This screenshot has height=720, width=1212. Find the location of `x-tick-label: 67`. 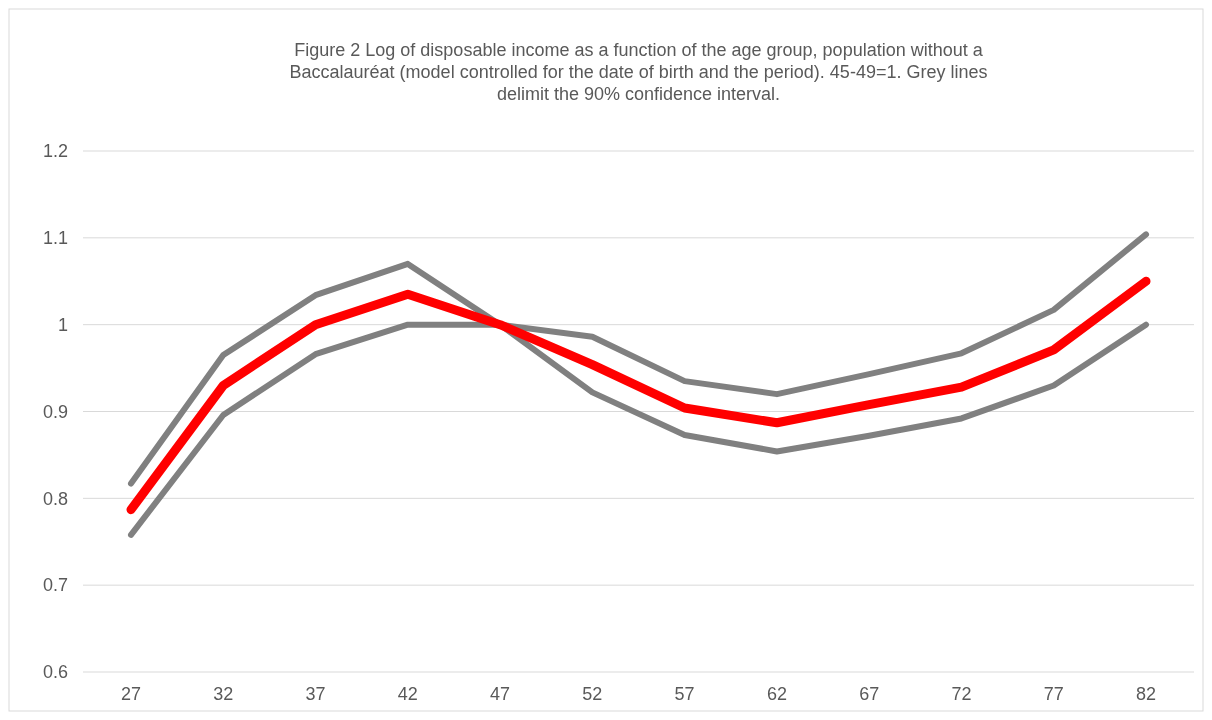

x-tick-label: 67 is located at coordinates (869, 694).